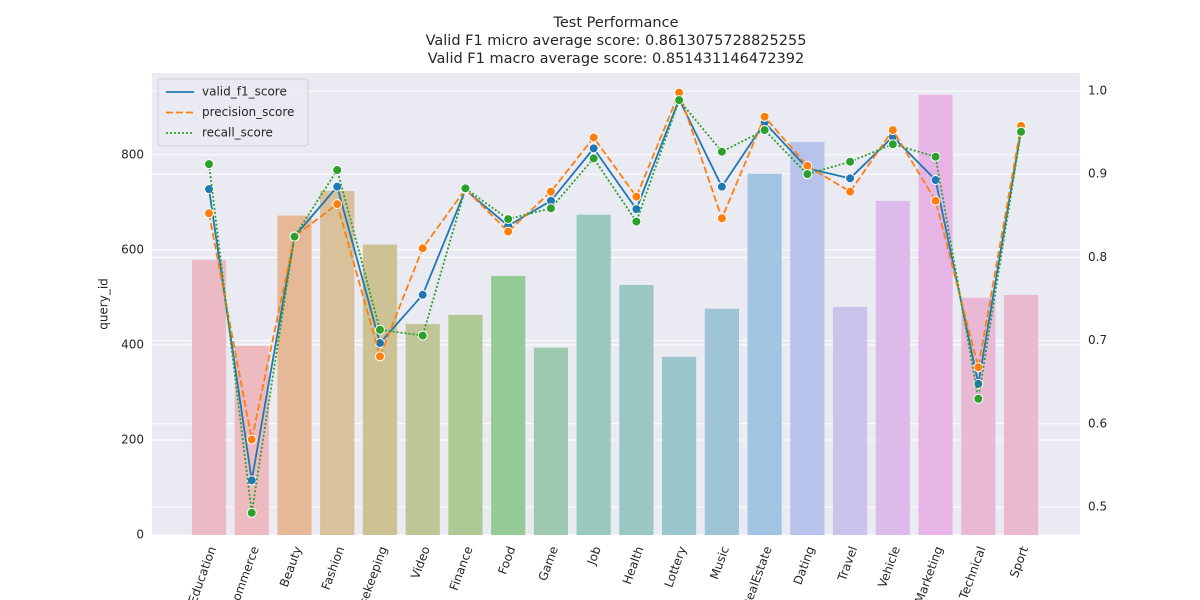 This screenshot has width=1200, height=600. I want to click on x-tick-label: Beauty, so click(291, 566).